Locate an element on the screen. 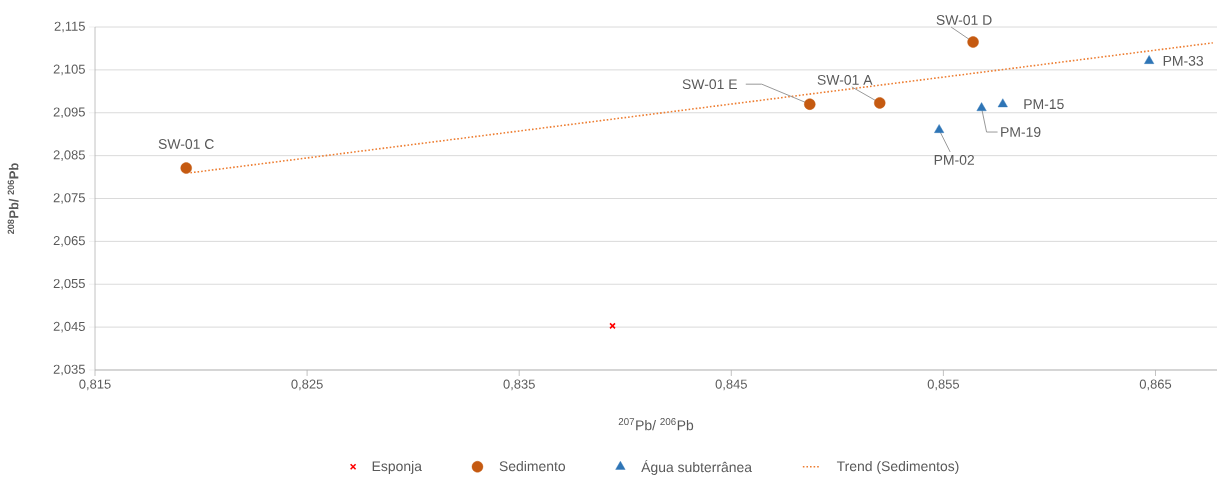 The width and height of the screenshot is (1224, 488). annotation: SW-01 E is located at coordinates (709, 84).